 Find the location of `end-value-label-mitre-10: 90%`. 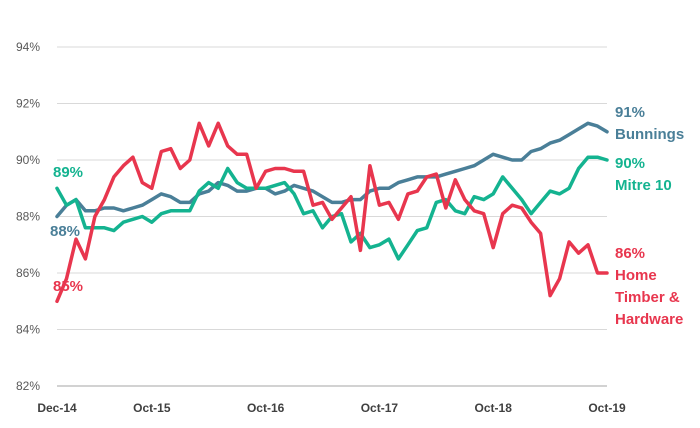

end-value-label-mitre-10: 90% is located at coordinates (630, 163).